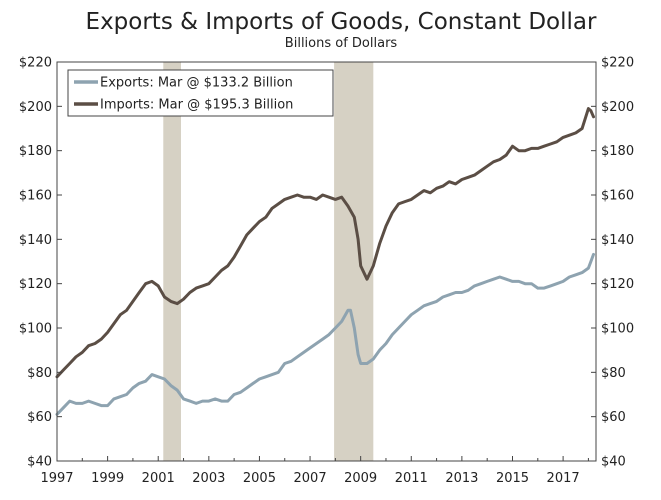 This screenshot has height=500, width=661. I want to click on y-tick-label-left: $220, so click(35, 63).